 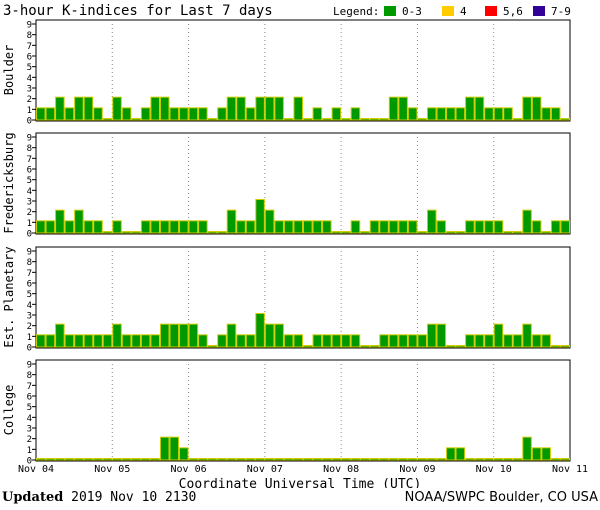 I want to click on x-tick-label: Nov 07, so click(x=265, y=469).